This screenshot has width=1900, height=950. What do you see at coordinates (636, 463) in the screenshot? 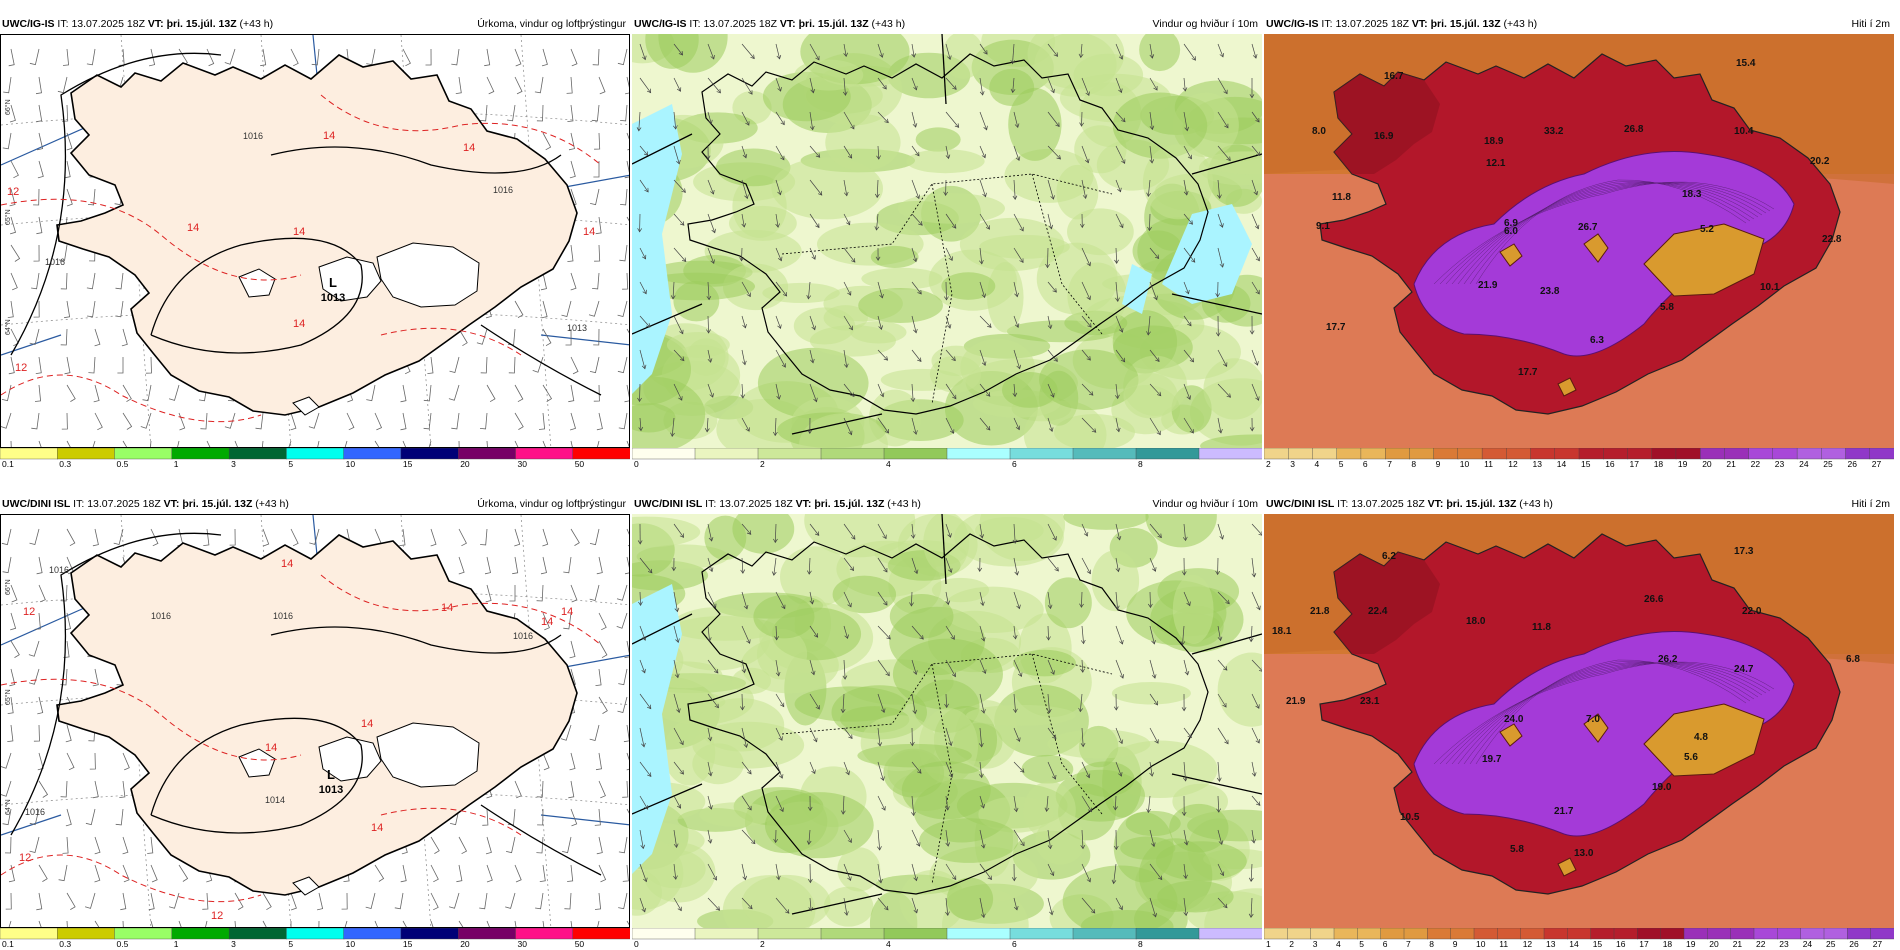
I see `colorbar-tick-label: 0` at bounding box center [636, 463].